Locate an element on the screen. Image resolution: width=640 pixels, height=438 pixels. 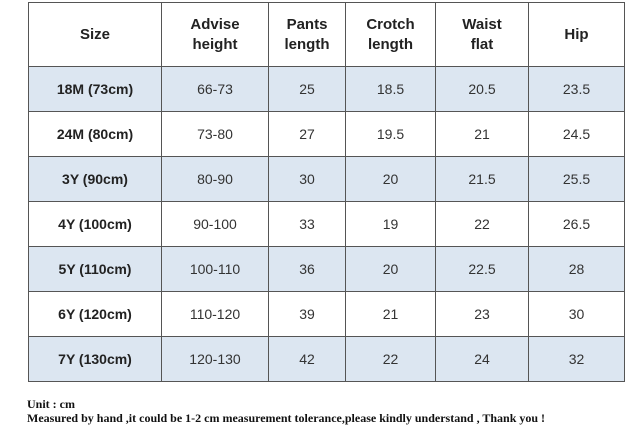
header-text: Waist flat is located at coordinates (482, 34).